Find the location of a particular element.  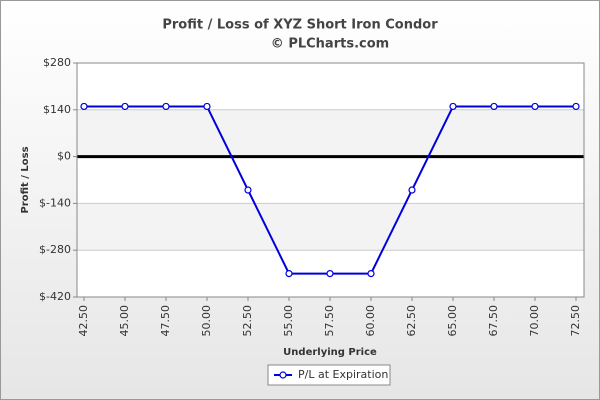

x-tick-label: 57.50 is located at coordinates (329, 321).